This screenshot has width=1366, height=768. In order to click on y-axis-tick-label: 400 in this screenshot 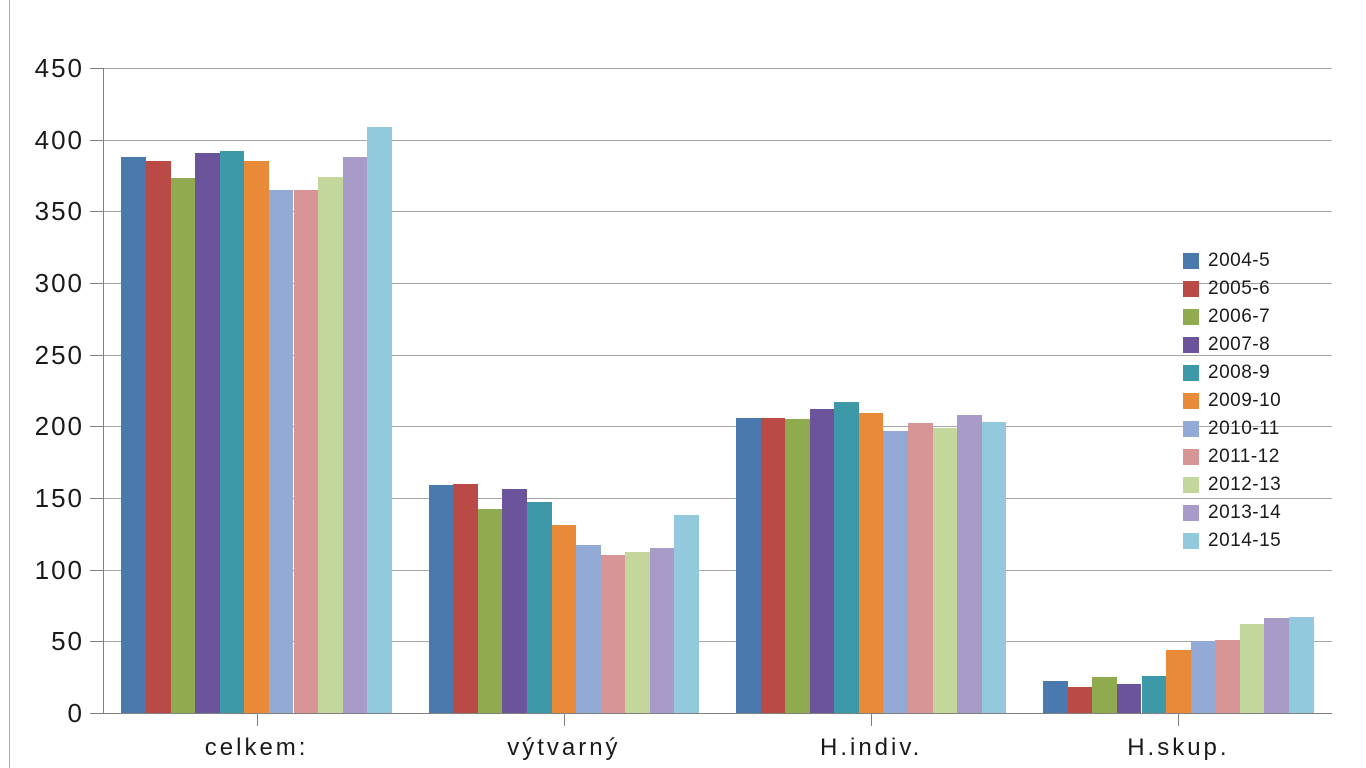, I will do `click(59, 140)`.